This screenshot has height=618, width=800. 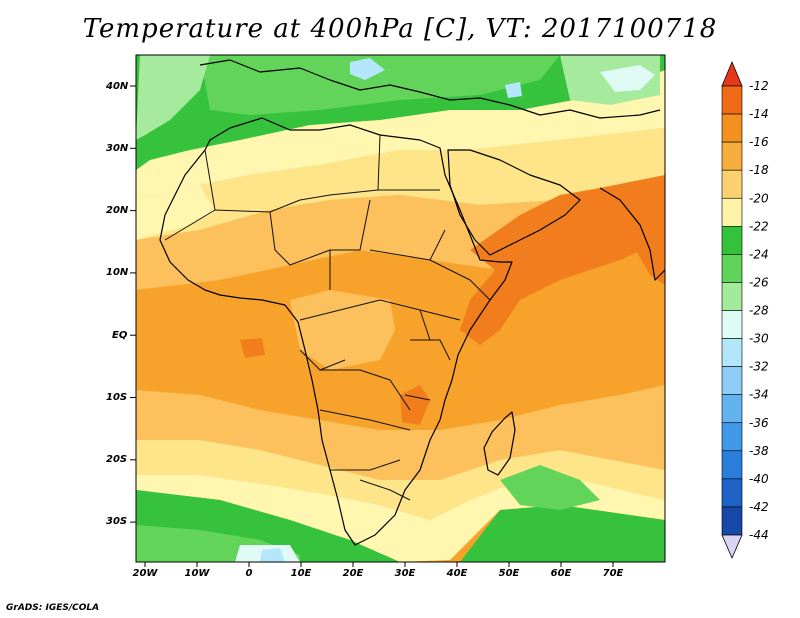 I want to click on lon-label: 0, so click(x=249, y=573).